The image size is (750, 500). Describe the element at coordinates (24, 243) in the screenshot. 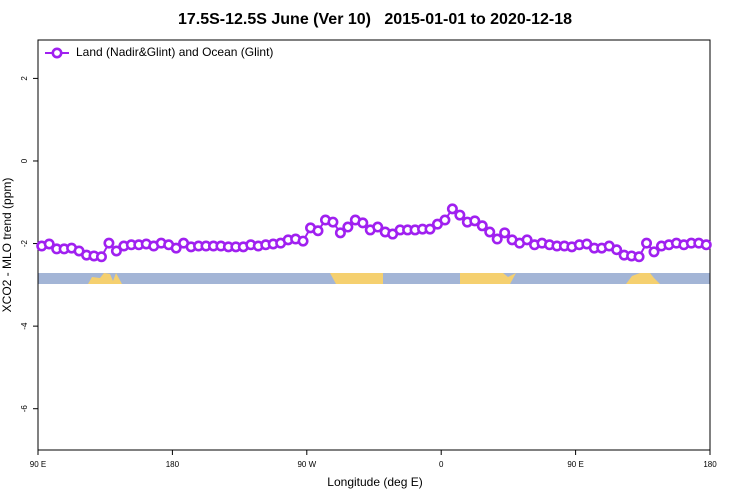

I see `y-tick-label: -2` at that location.